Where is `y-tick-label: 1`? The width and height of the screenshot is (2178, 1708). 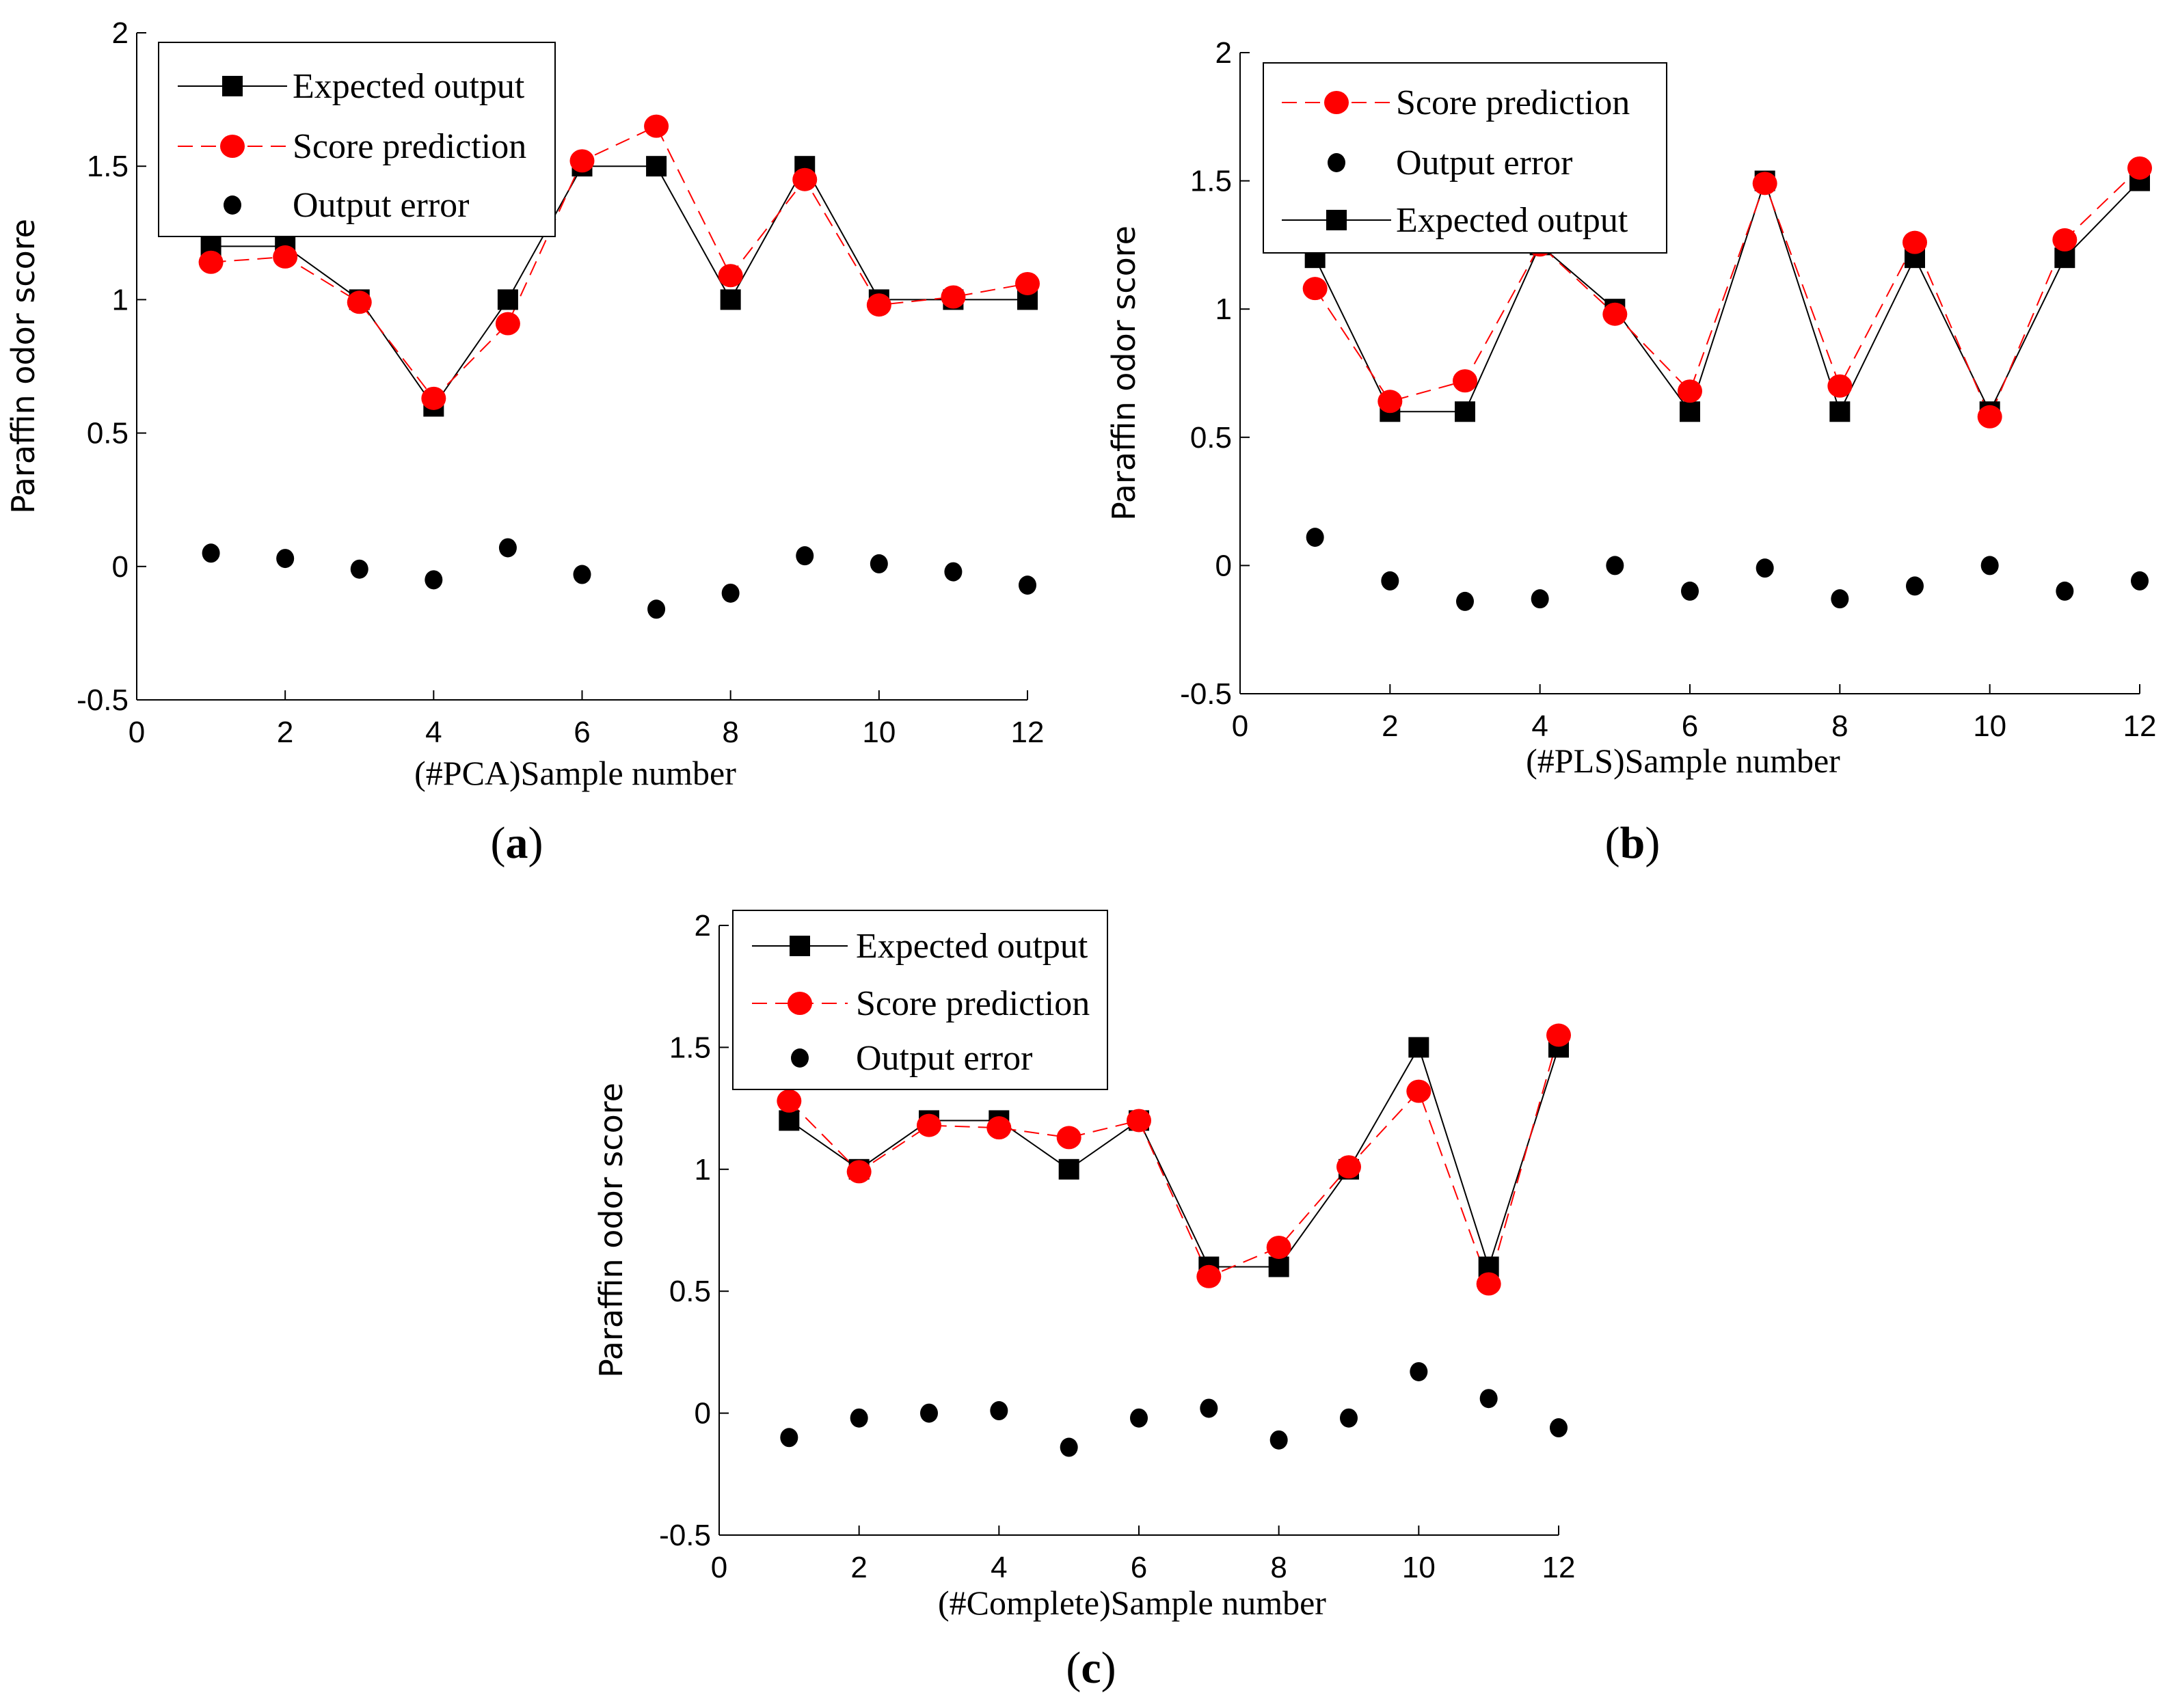 y-tick-label: 1 is located at coordinates (703, 1170).